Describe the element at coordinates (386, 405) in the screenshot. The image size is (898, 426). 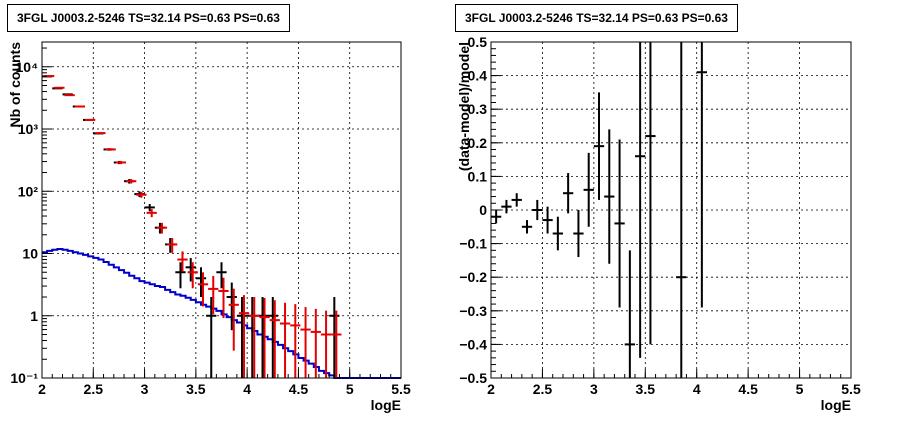
I see `left-x-axis-title: logE` at that location.